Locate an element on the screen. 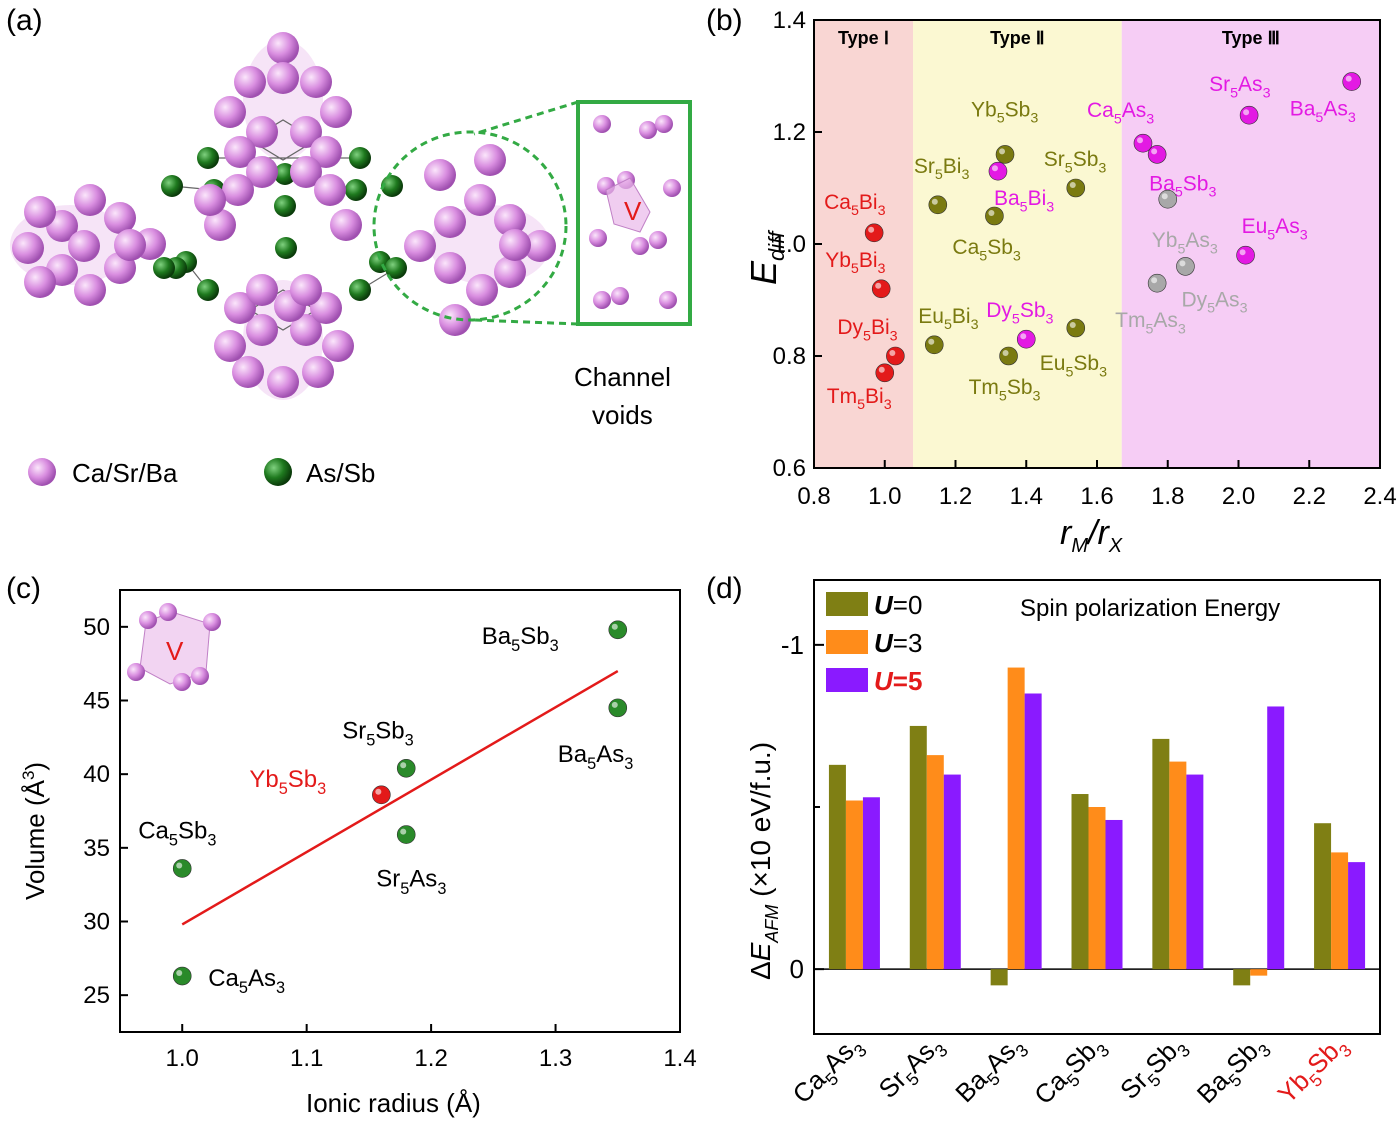 The image size is (1400, 1124). b-point-Tm5Sb3 is located at coordinates (1008, 356).